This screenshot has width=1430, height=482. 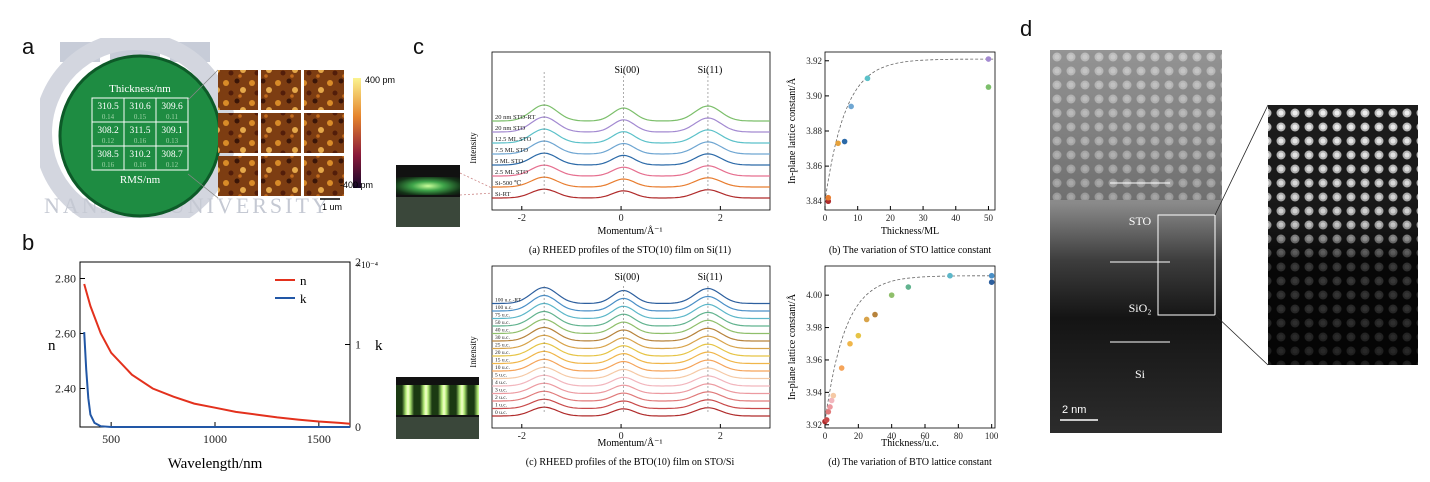 I want to click on rms-value: 0.13, so click(x=172, y=141).